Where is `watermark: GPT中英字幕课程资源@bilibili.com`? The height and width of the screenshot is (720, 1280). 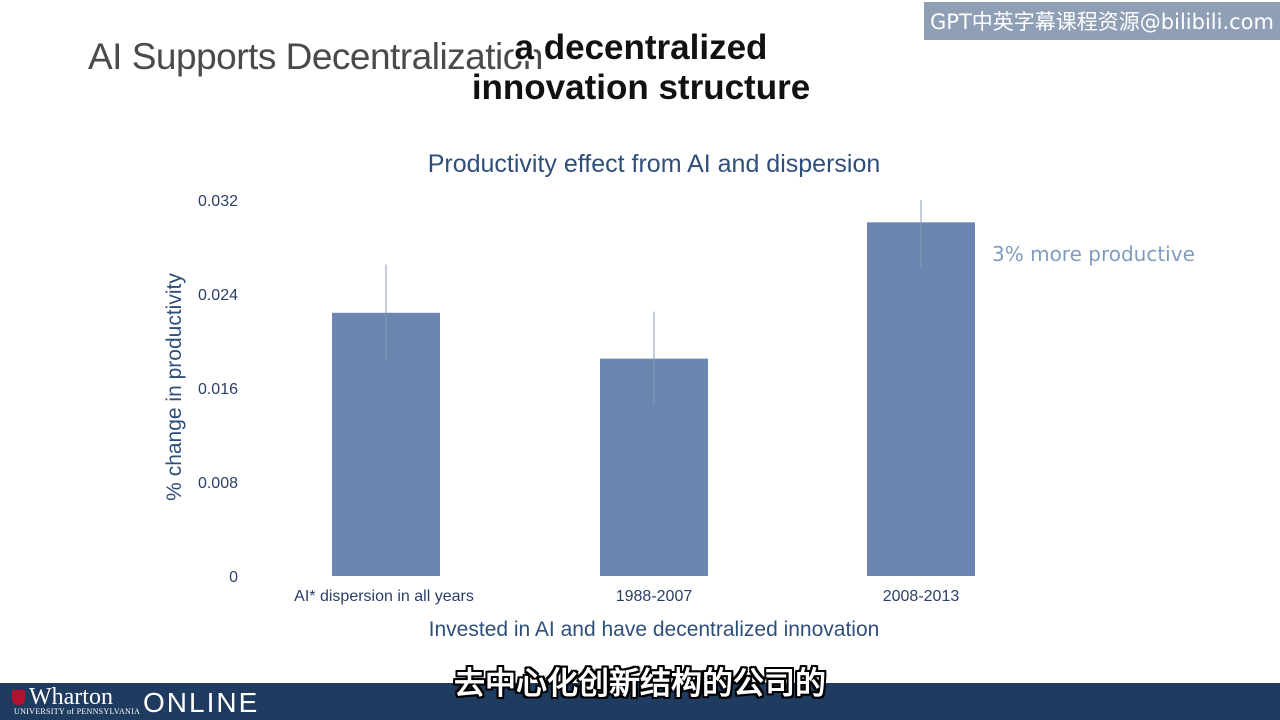 watermark: GPT中英字幕课程资源@bilibili.com is located at coordinates (1102, 21).